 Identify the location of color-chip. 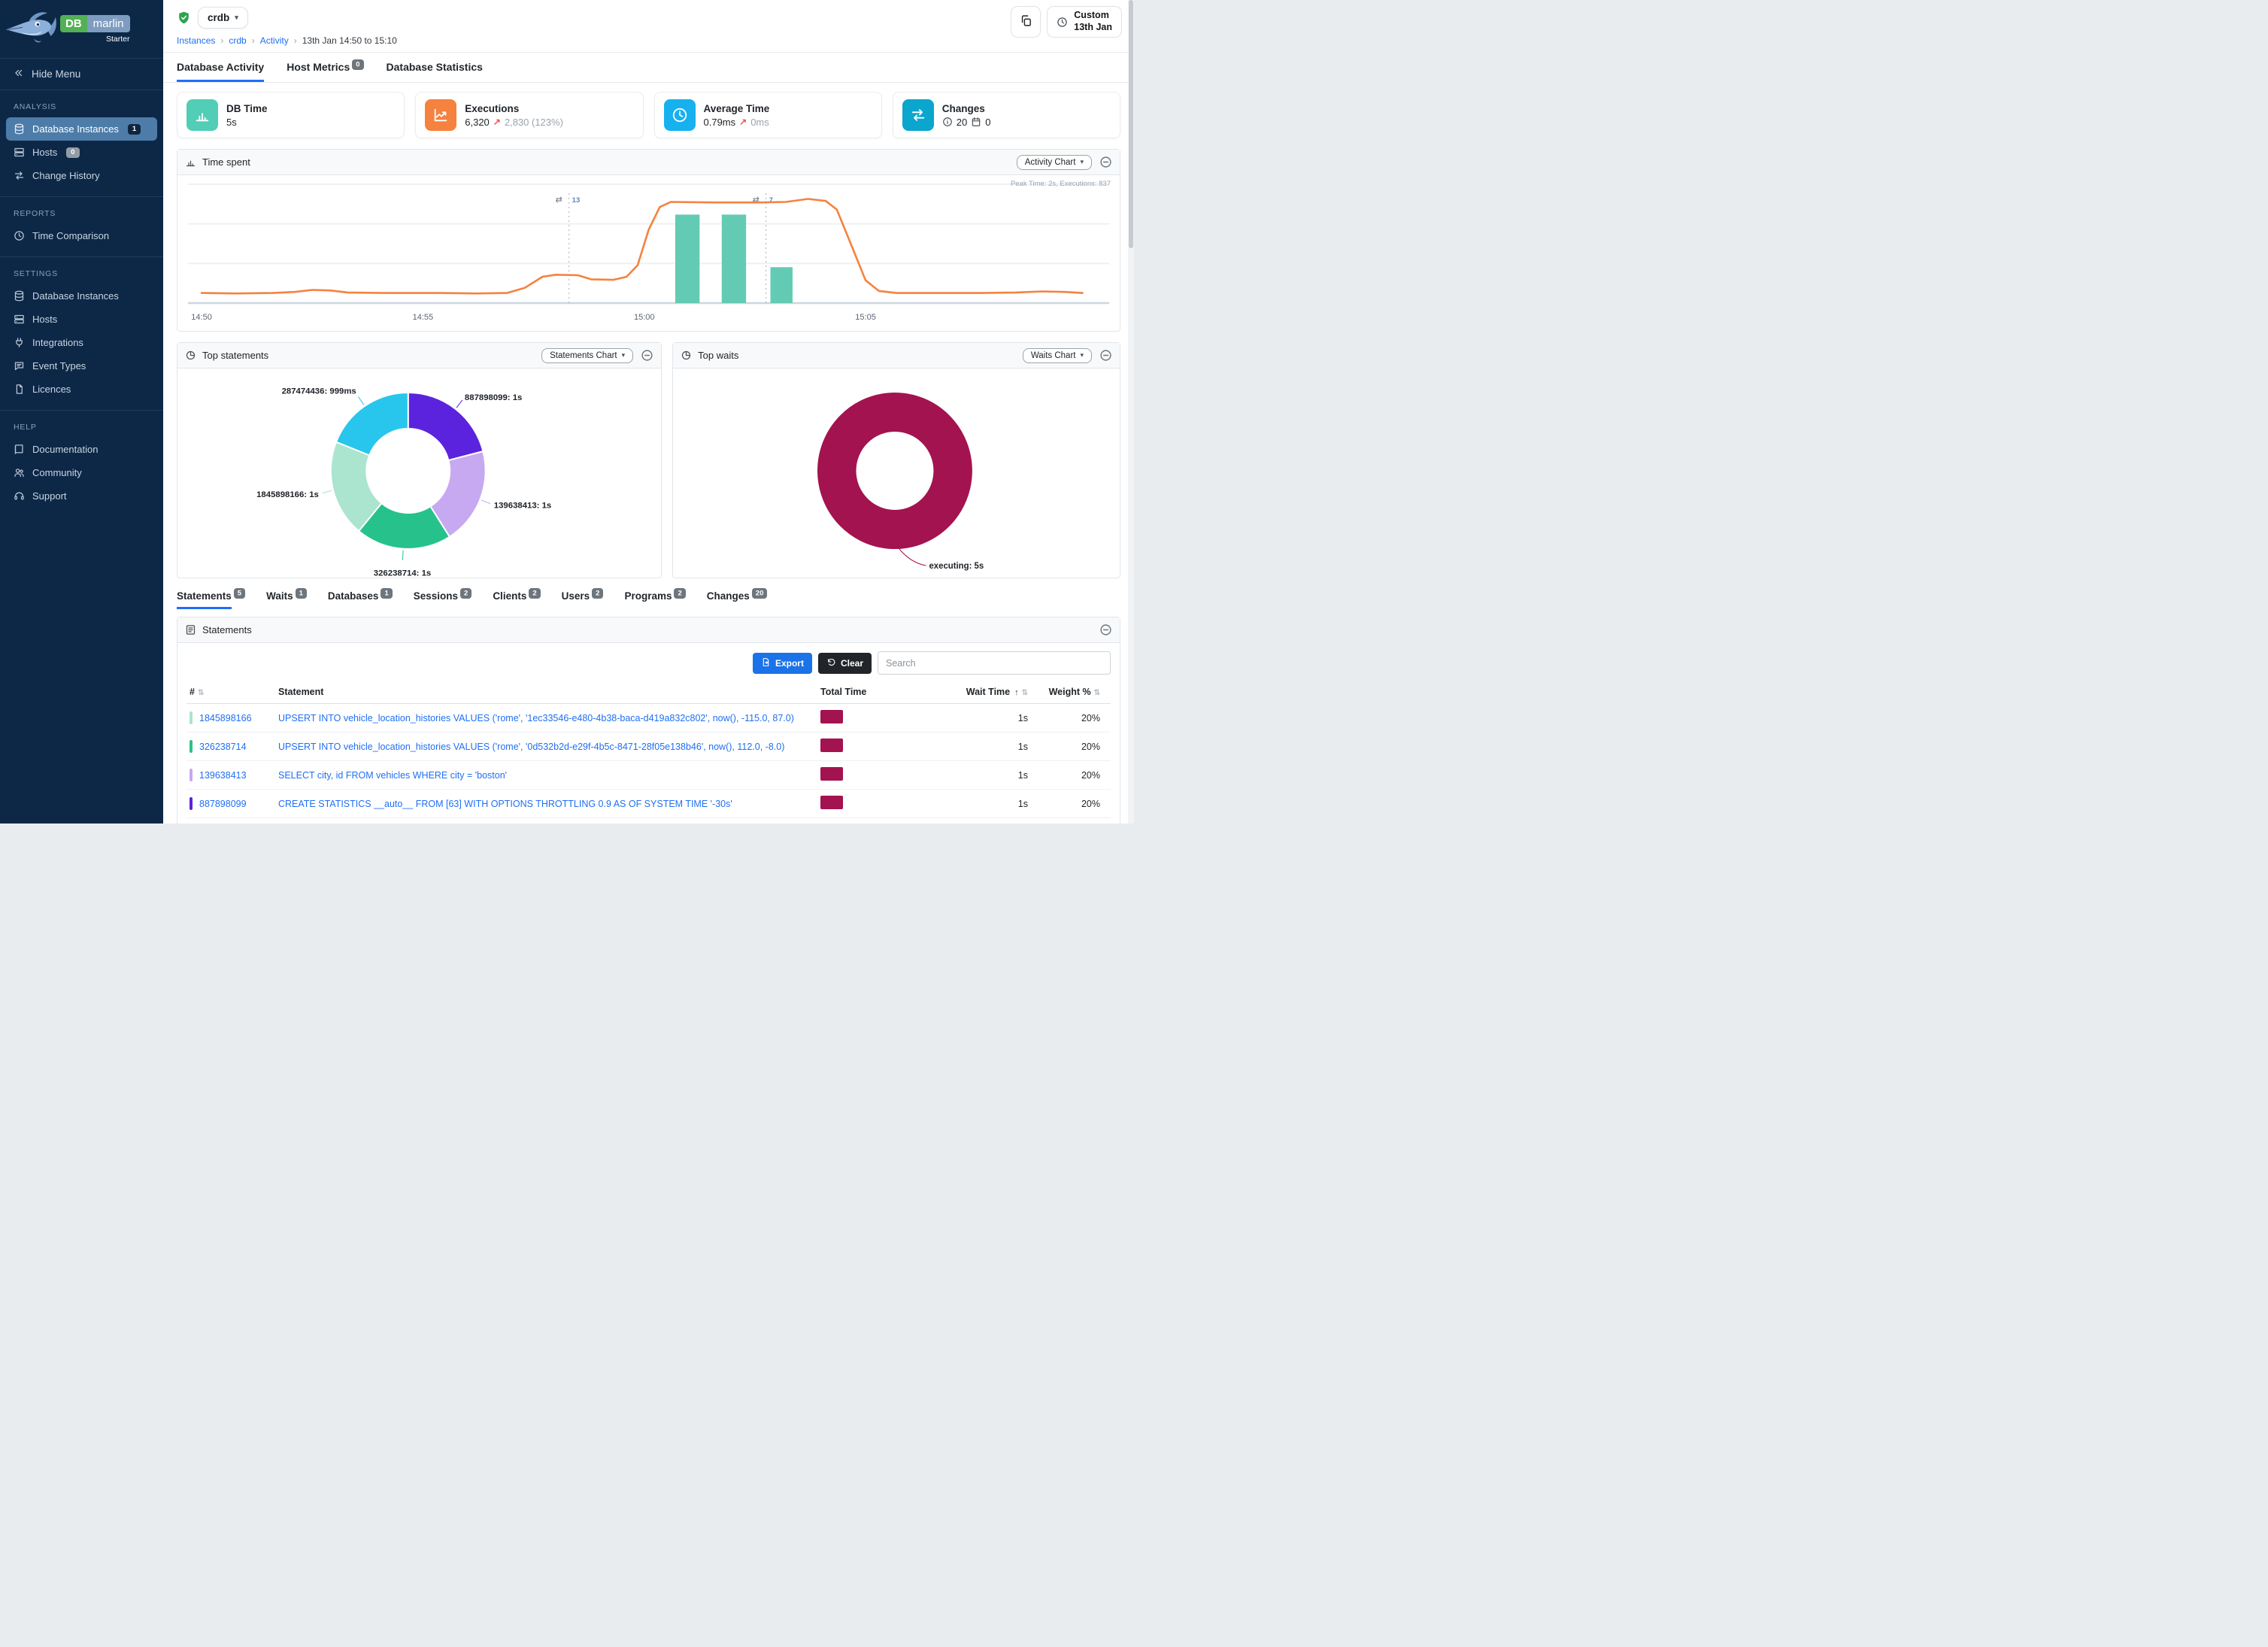
(191, 746).